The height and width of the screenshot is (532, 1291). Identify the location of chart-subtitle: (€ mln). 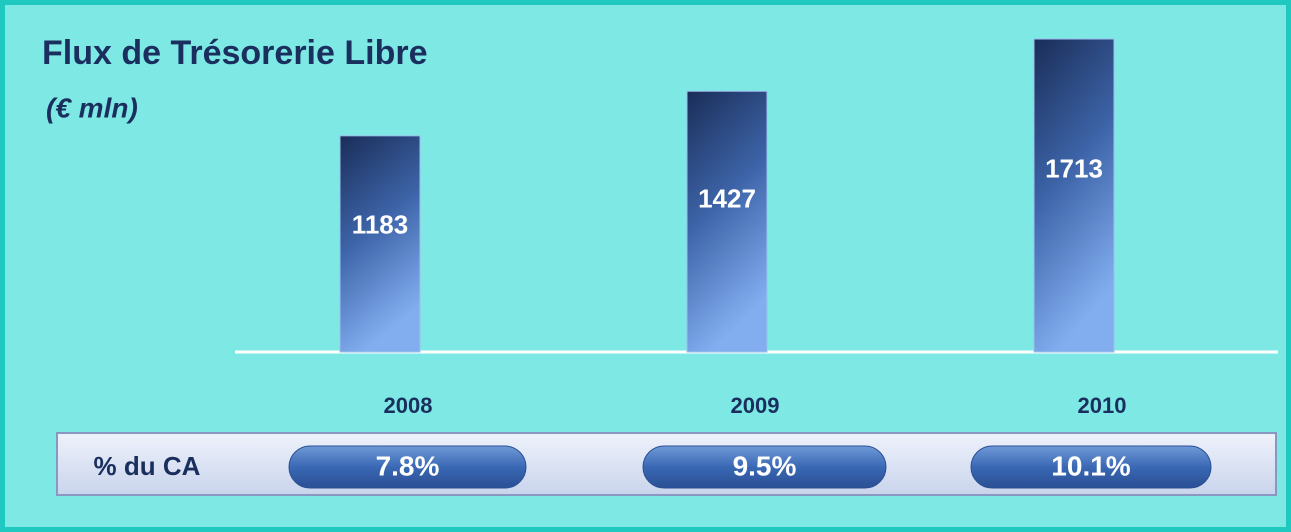
(92, 107).